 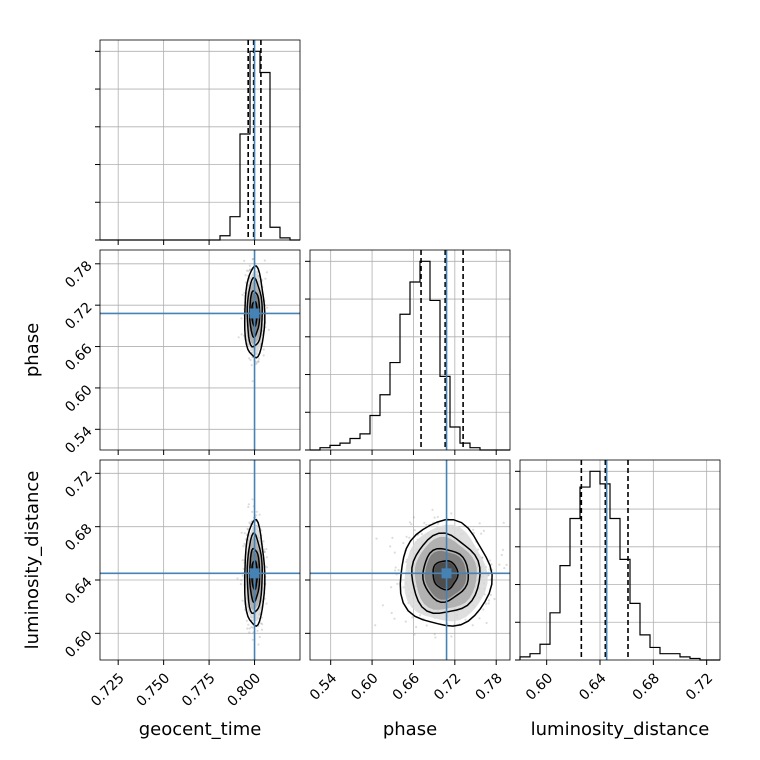 I want to click on x-tick-label: 0.750, so click(x=154, y=690).